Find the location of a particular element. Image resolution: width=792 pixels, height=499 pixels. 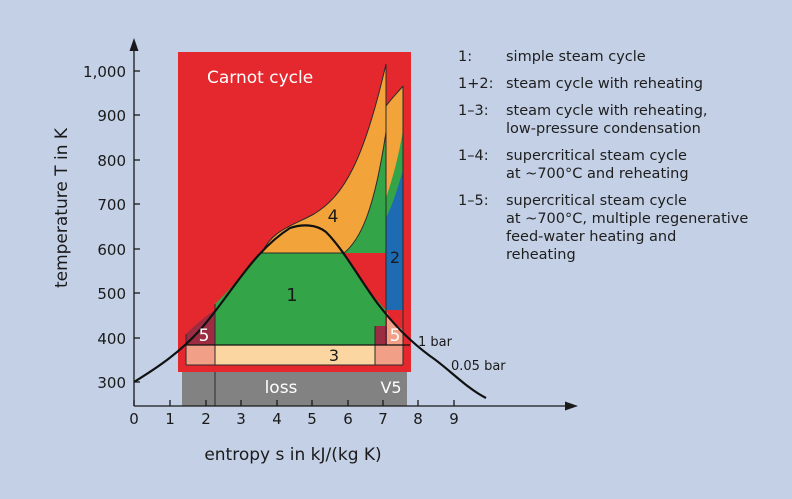

x-tick-label: 9 is located at coordinates (454, 419).